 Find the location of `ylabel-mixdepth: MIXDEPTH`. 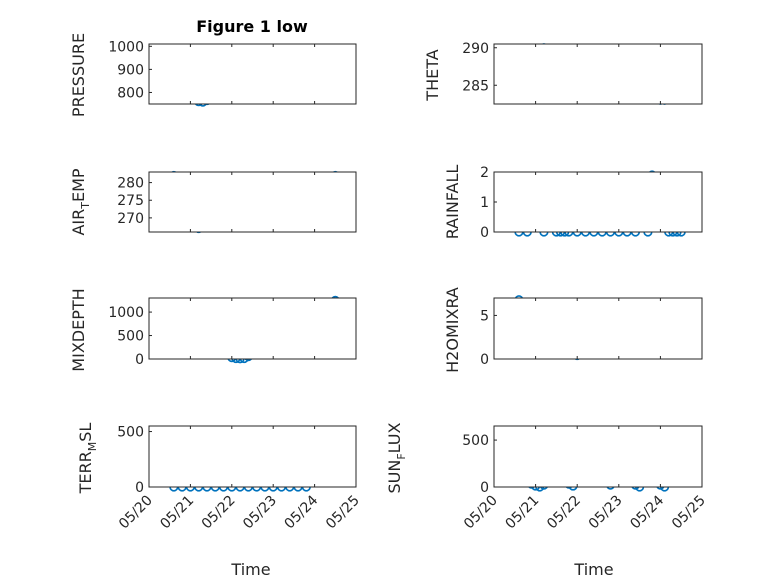

ylabel-mixdepth: MIXDEPTH is located at coordinates (78, 329).